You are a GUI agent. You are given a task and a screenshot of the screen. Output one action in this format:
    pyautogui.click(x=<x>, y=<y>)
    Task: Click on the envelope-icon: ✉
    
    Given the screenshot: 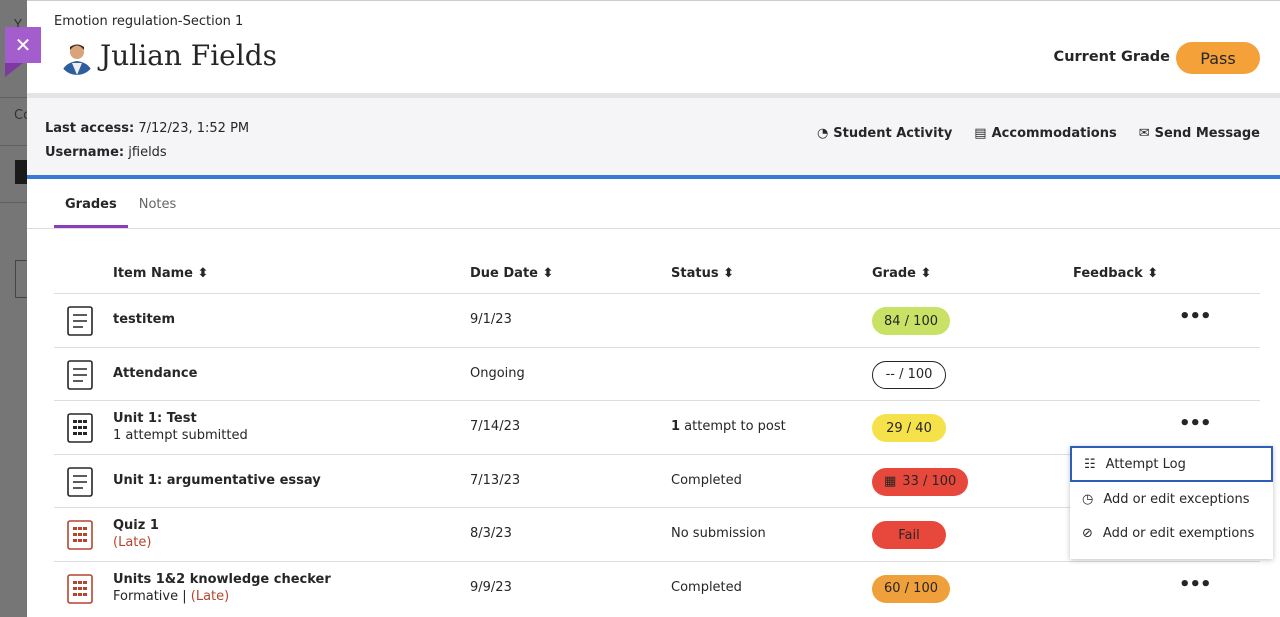 What is the action you would take?
    pyautogui.click(x=1144, y=133)
    